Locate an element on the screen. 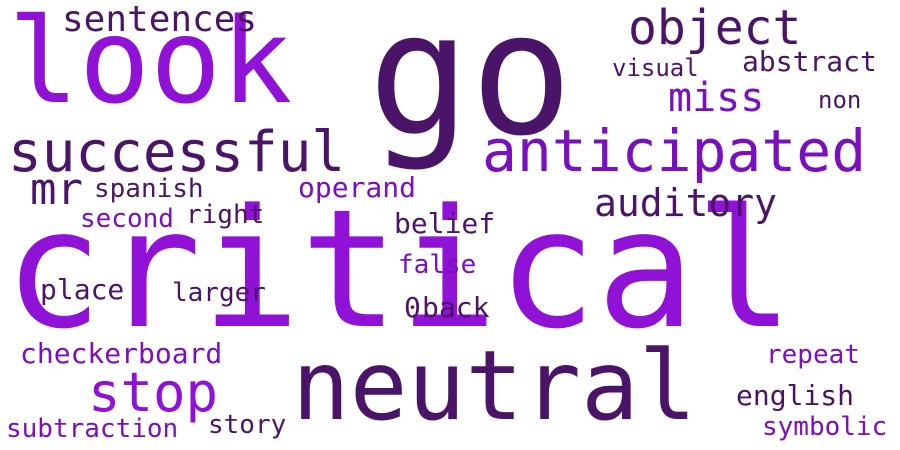 The image size is (900, 450). word-non: non is located at coordinates (840, 100).